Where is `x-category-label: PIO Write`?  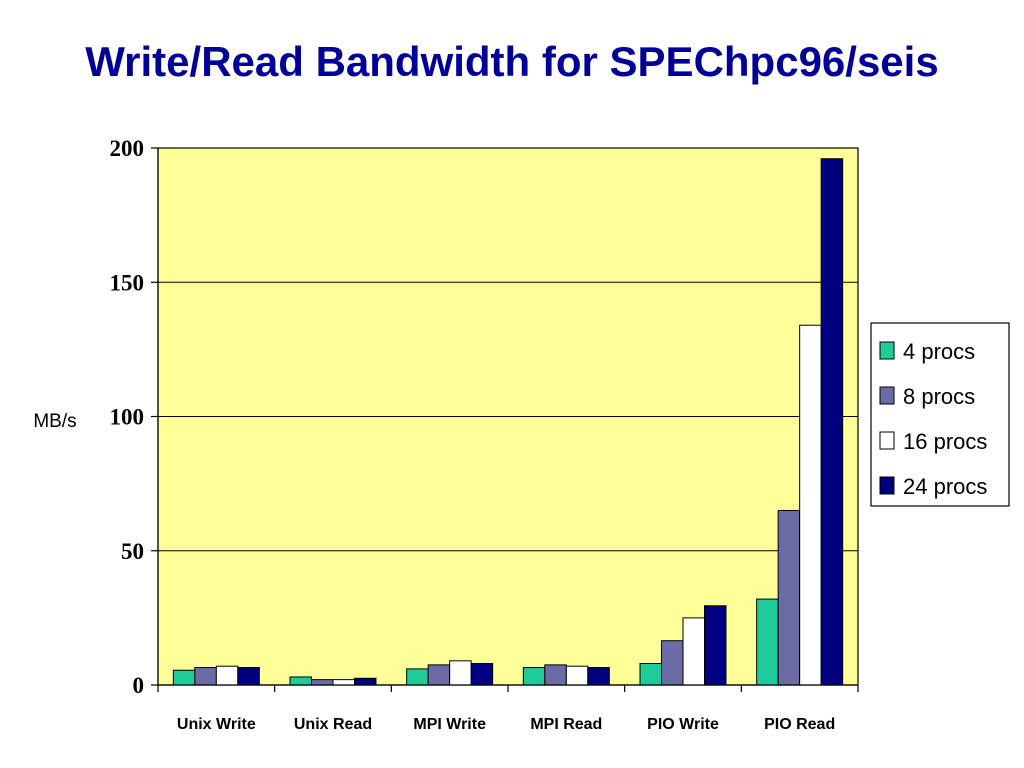
x-category-label: PIO Write is located at coordinates (683, 724).